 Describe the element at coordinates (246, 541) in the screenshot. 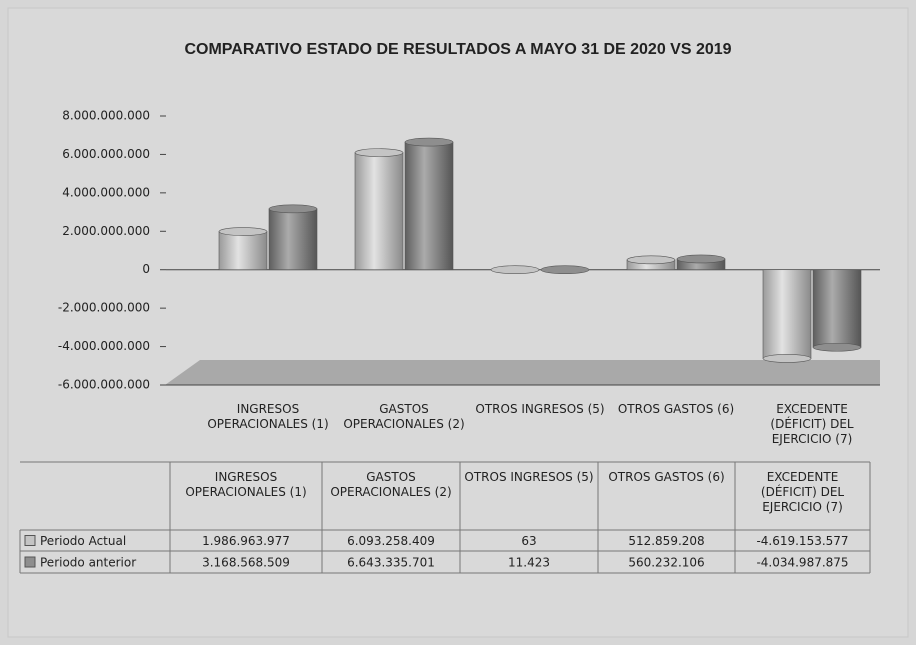

I see `table-value: 1.986.963.977` at that location.